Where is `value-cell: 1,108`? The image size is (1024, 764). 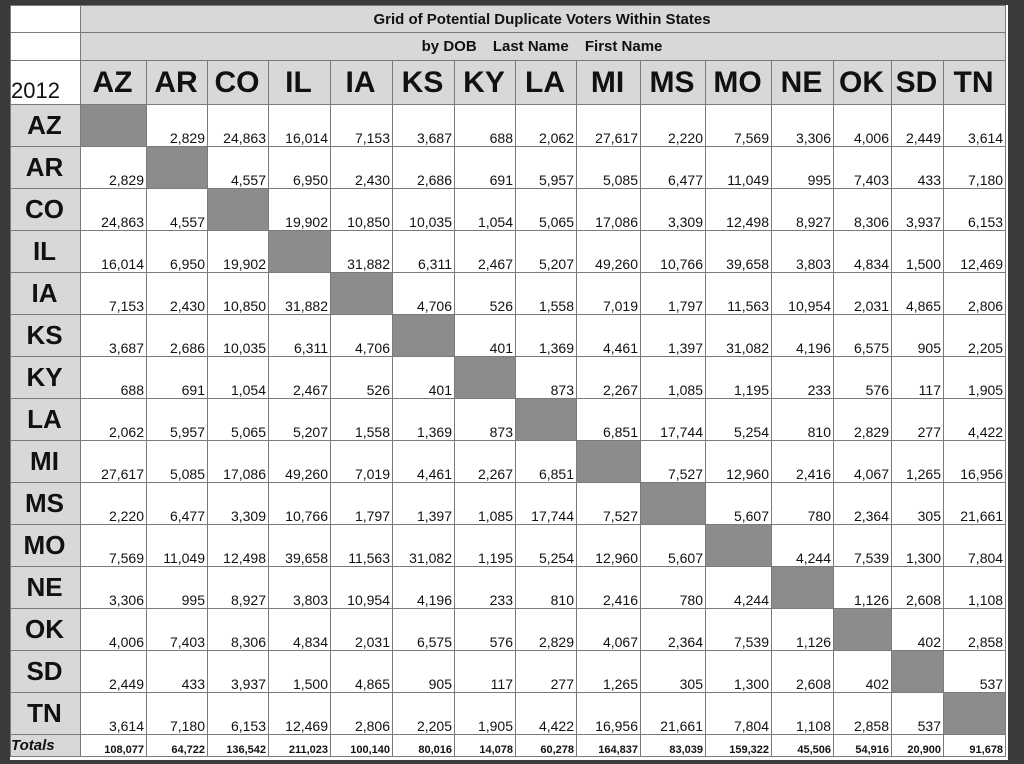
value-cell: 1,108 is located at coordinates (974, 587).